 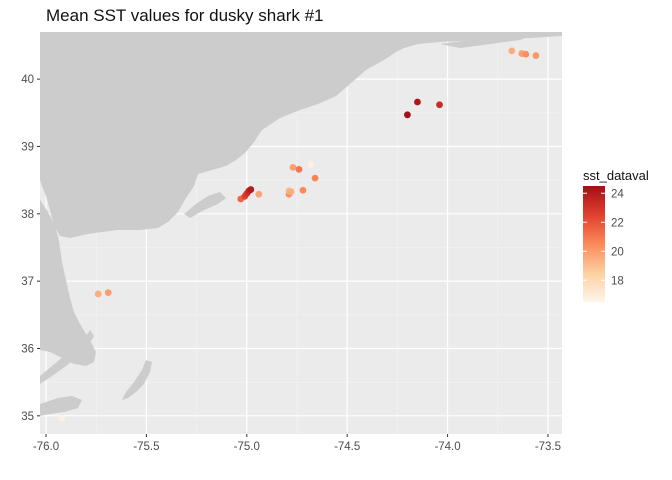 What do you see at coordinates (27, 417) in the screenshot?
I see `y-tick-label: 35` at bounding box center [27, 417].